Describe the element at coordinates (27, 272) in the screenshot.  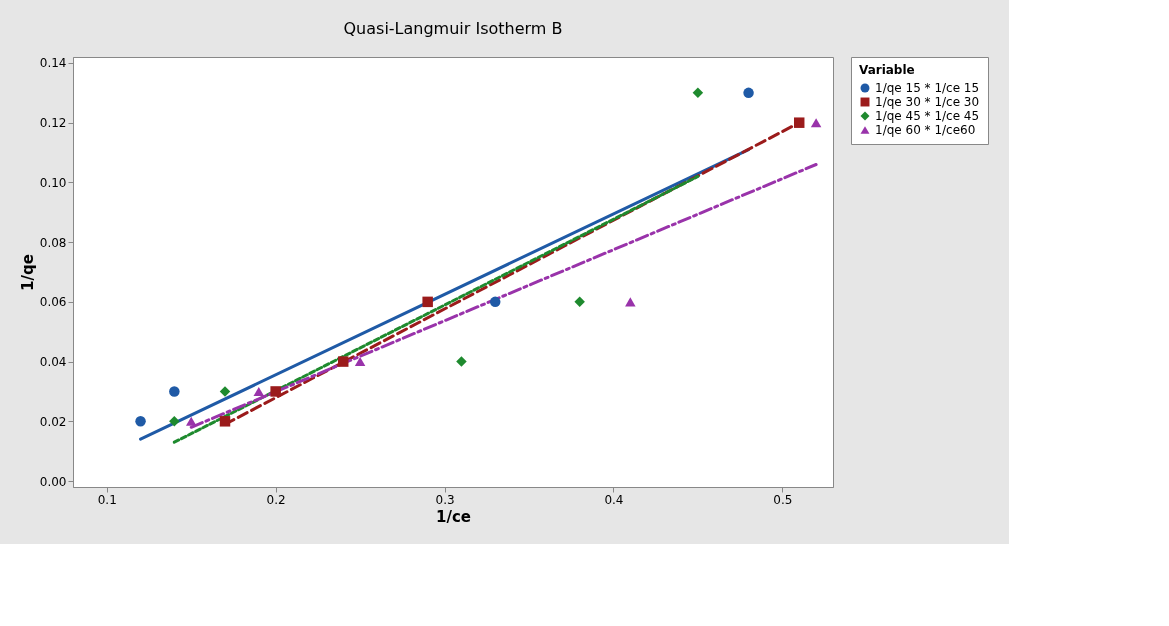
I see `y-axis-title: 1/qe` at that location.